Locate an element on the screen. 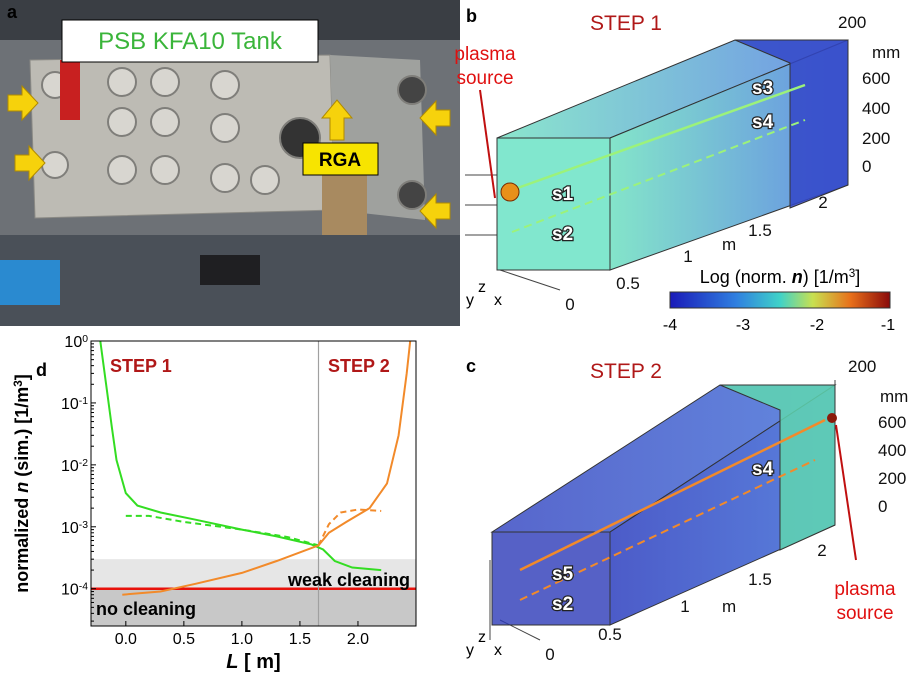  source-label: source is located at coordinates (484, 78).